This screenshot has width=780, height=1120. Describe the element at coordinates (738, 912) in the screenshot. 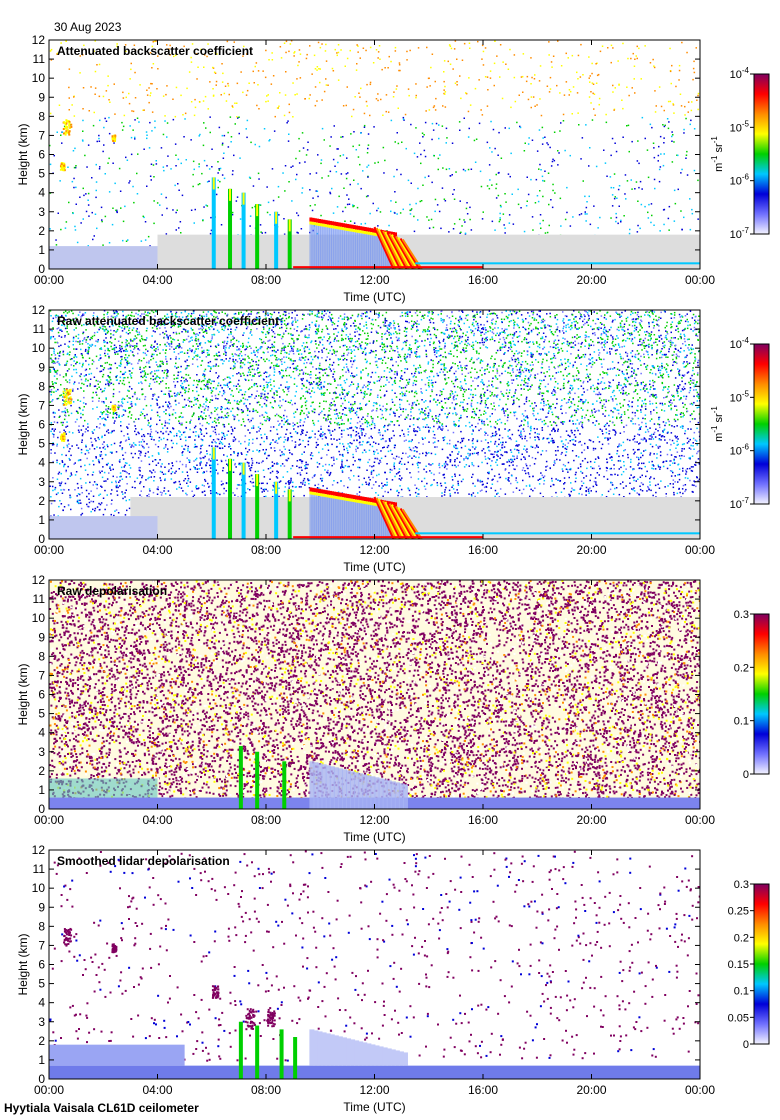

I see `colorbar-tick-label: 0.25` at that location.